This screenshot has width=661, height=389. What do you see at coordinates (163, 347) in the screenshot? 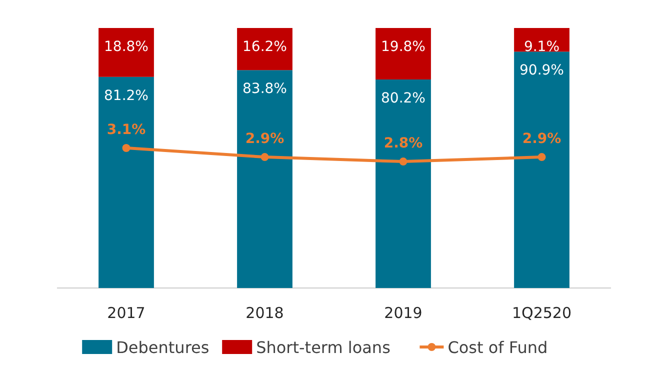
I see `legend-label: Debentures` at bounding box center [163, 347].